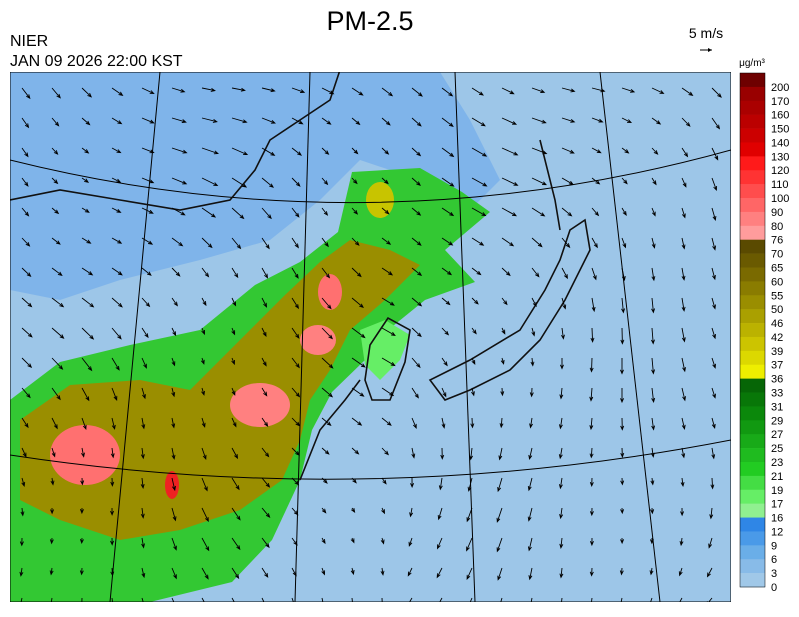  Describe the element at coordinates (777, 282) in the screenshot. I see `colorbar-label: 60` at that location.